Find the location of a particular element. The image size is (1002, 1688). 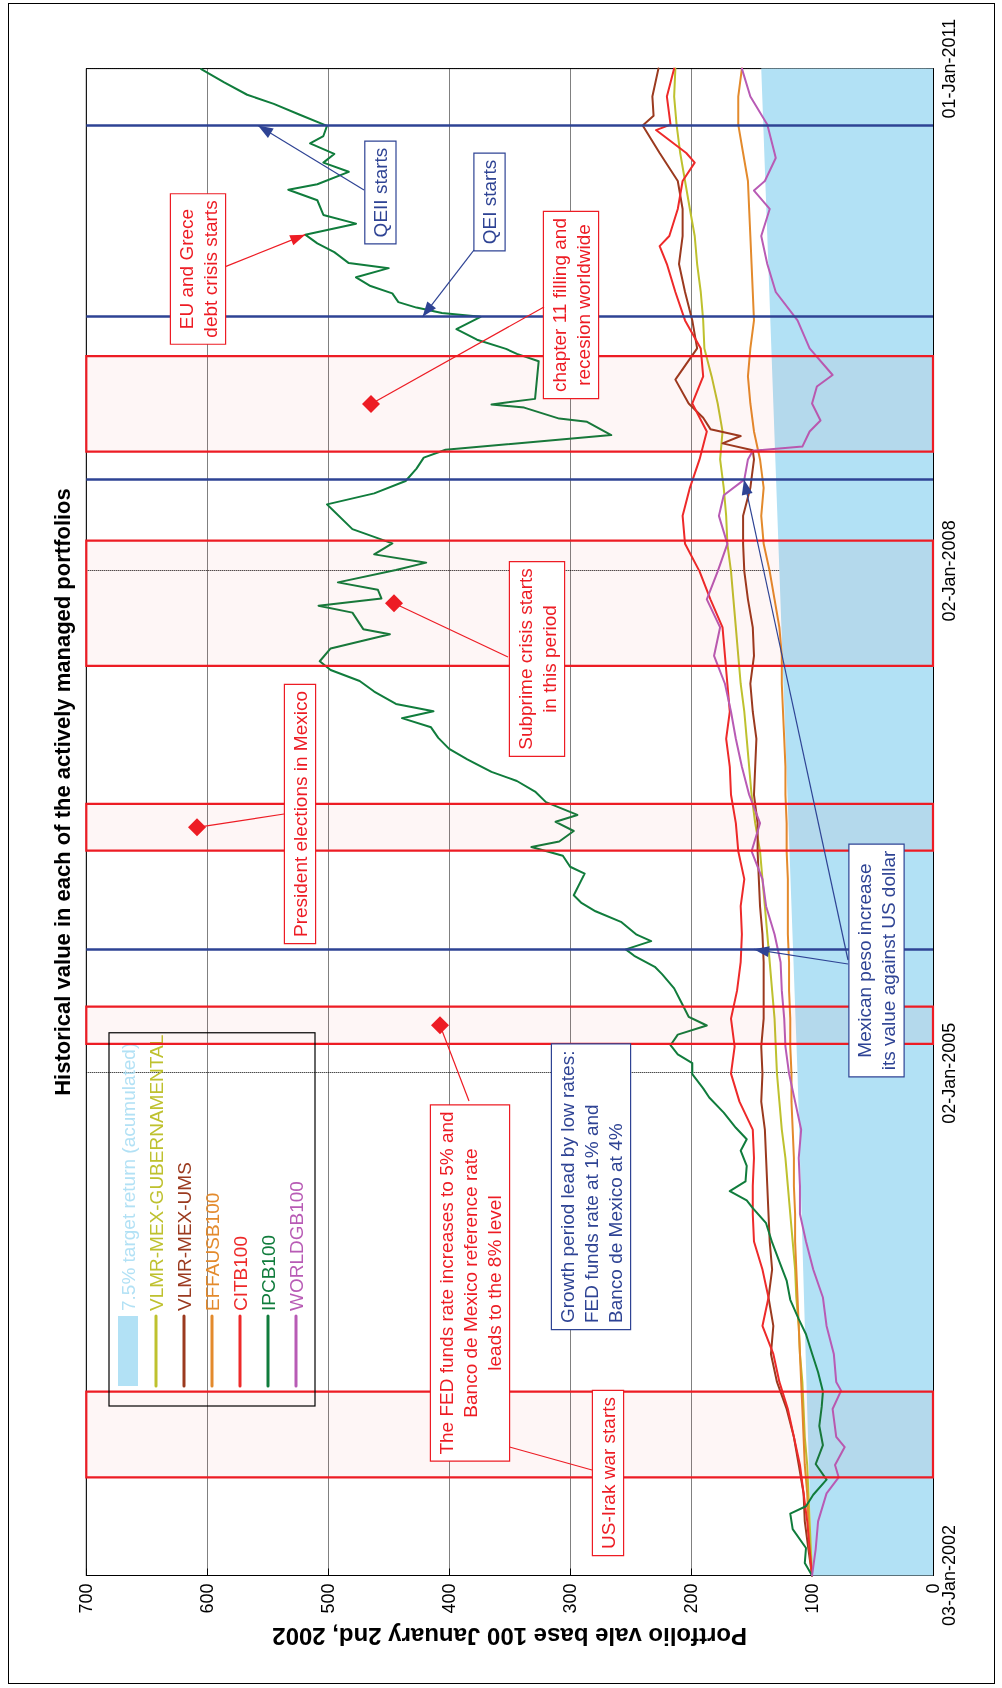

x-tick-label: 600 is located at coordinates (207, 1598).